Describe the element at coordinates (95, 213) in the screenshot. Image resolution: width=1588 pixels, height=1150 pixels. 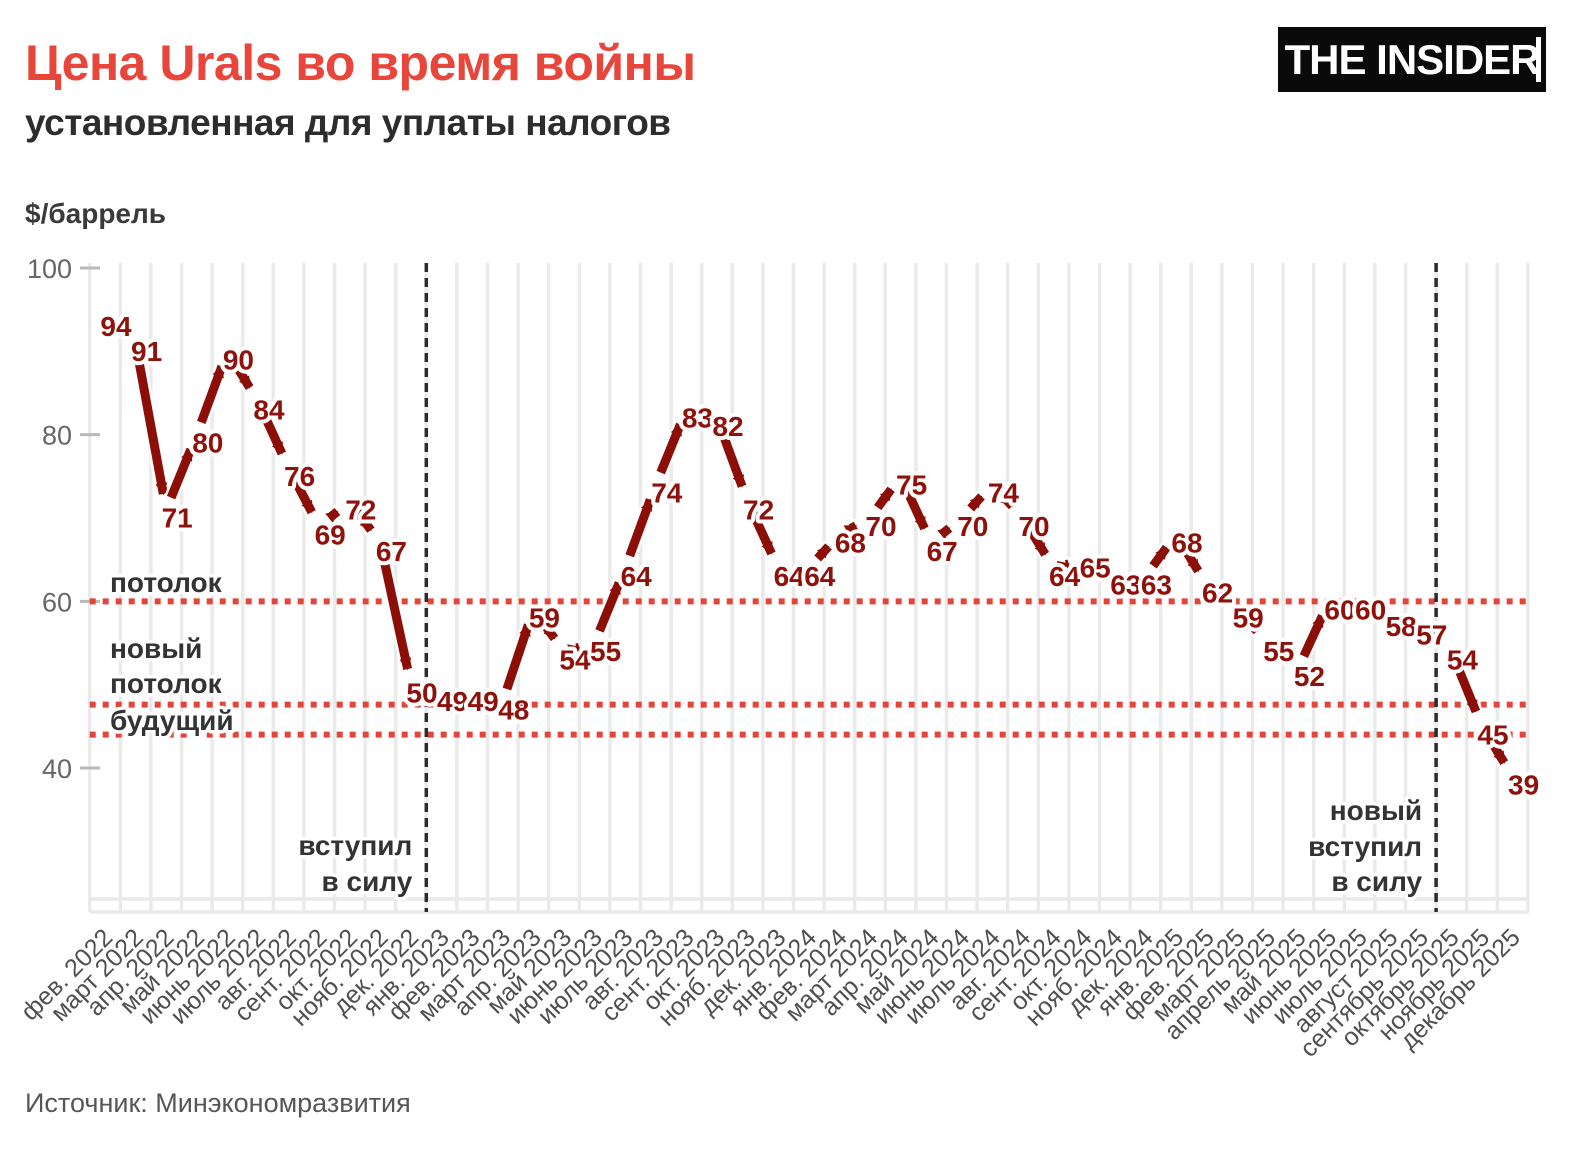
I see `y-axis-unit-label: $/баррель` at that location.